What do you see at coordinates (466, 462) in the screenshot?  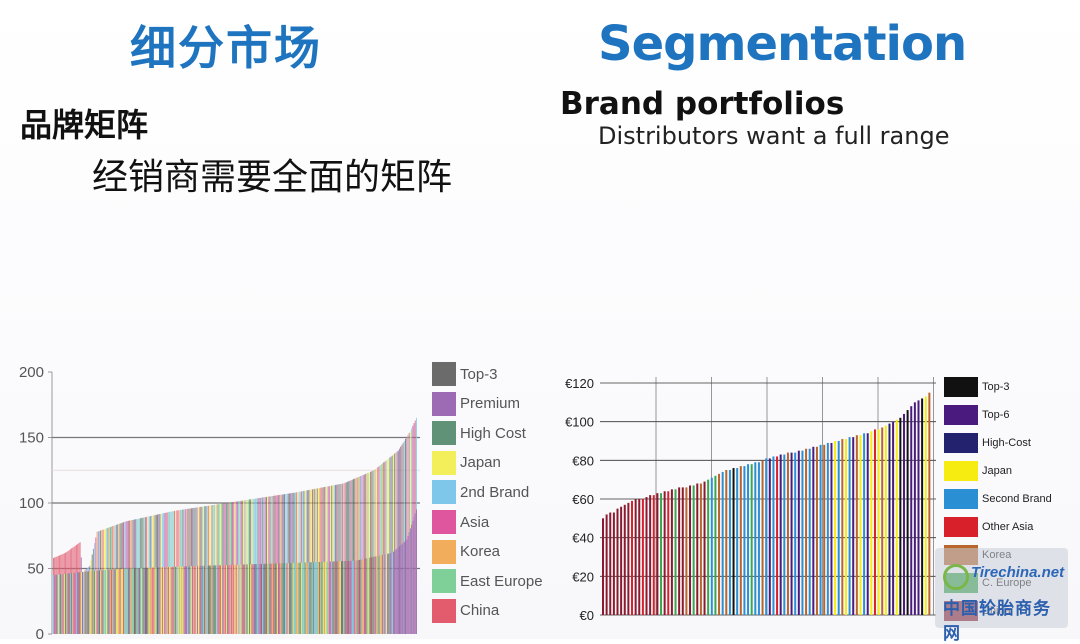 I see `left-legend-item: Japan` at bounding box center [466, 462].